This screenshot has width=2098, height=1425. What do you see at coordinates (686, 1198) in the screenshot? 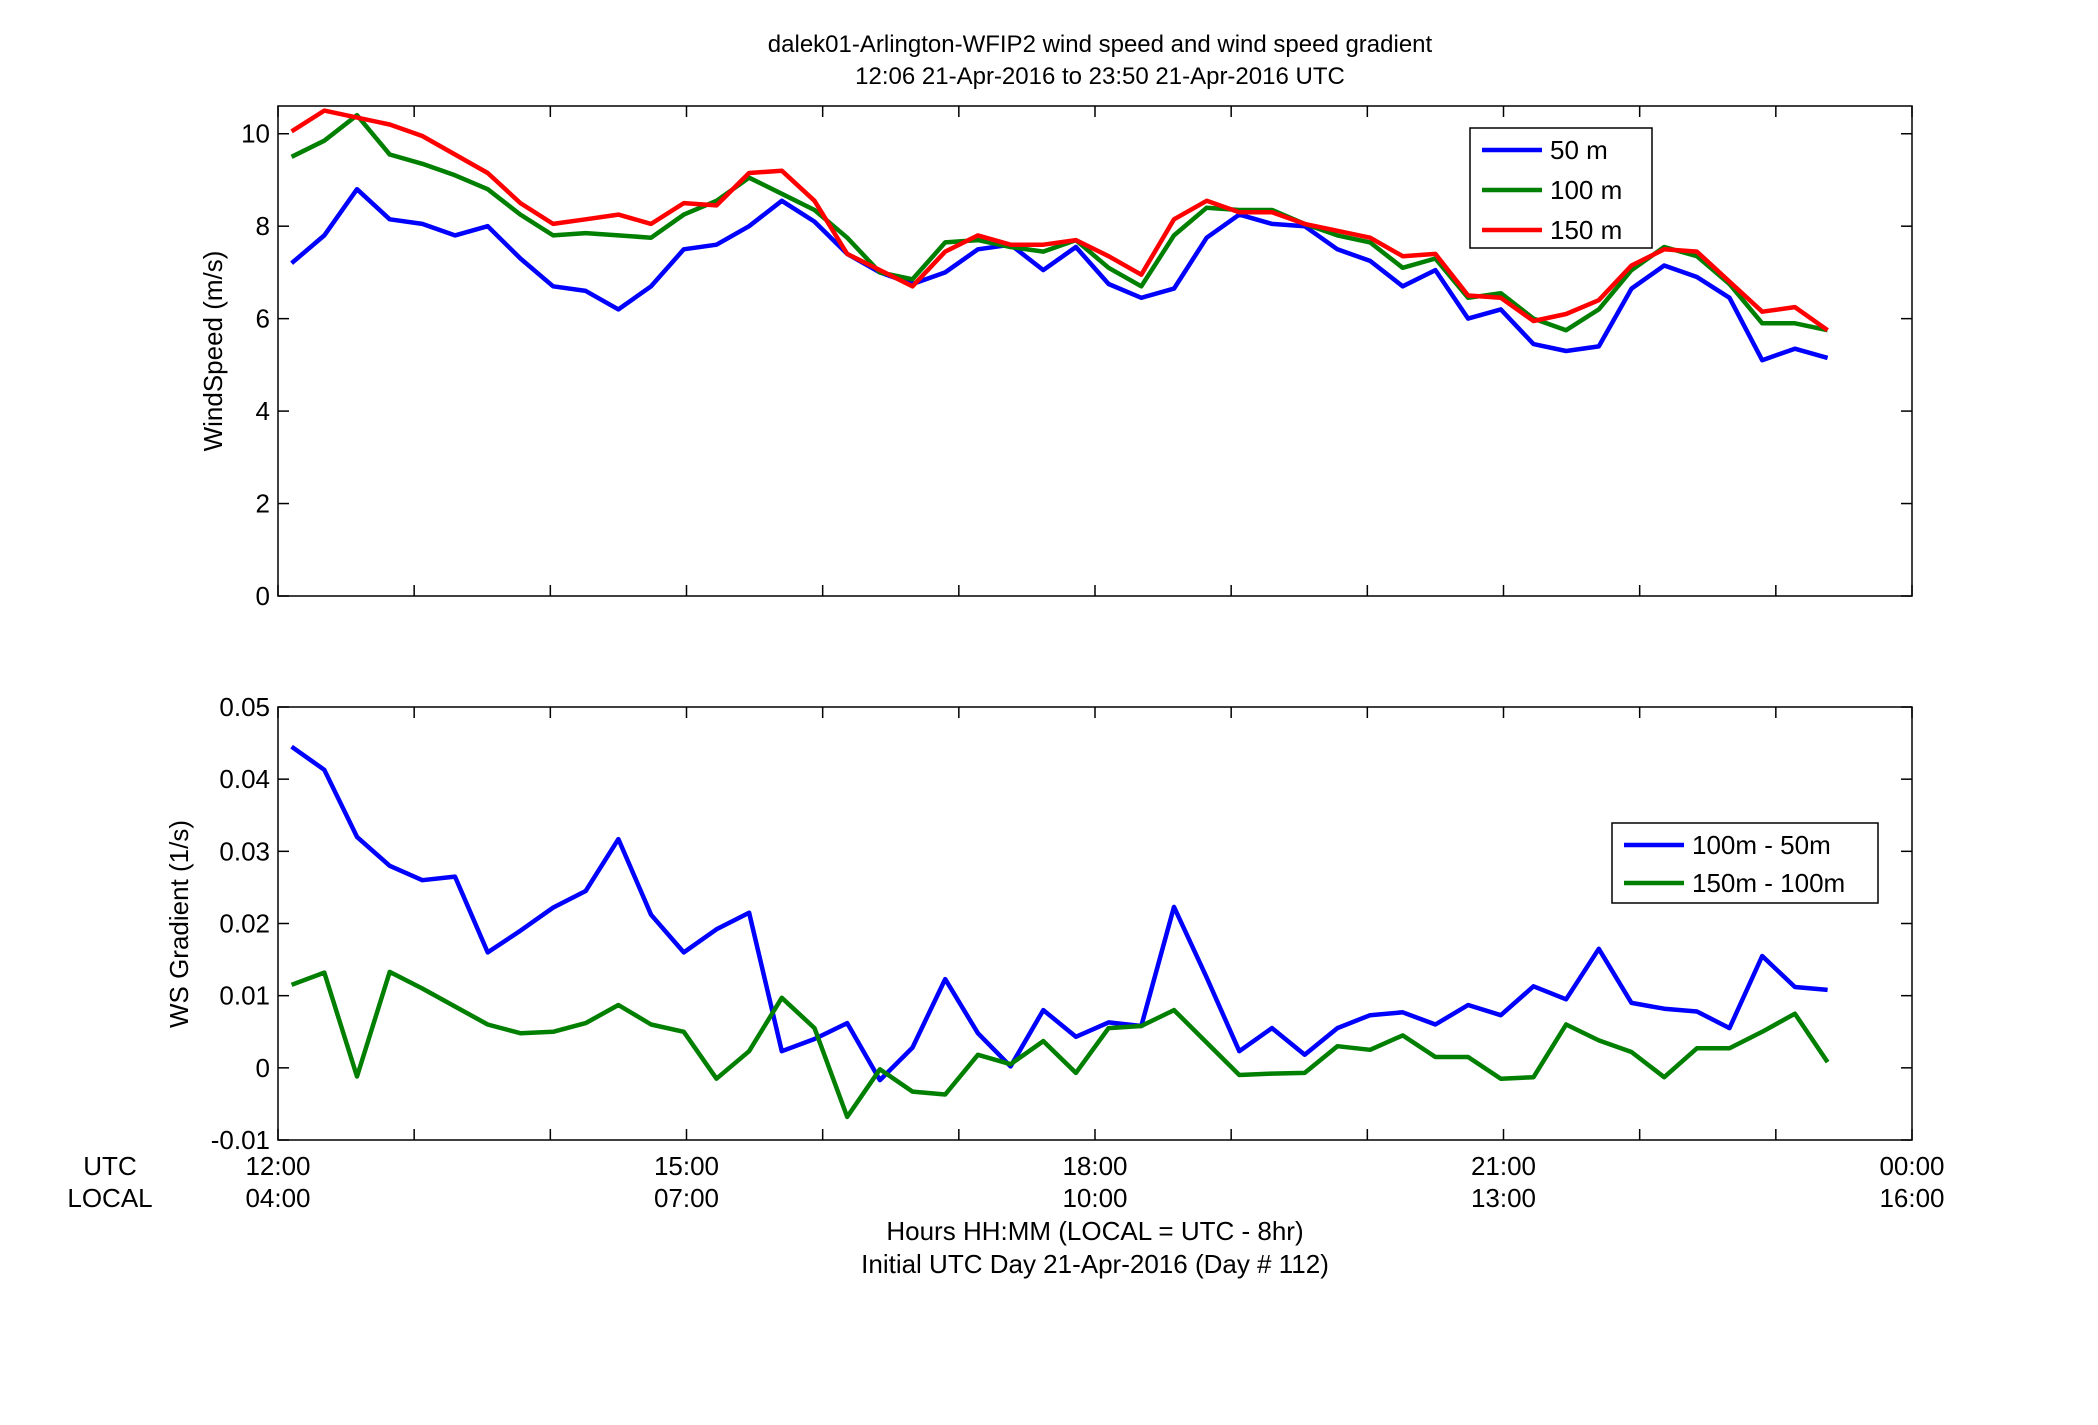
I see `x-tick-label-local: 07:00` at bounding box center [686, 1198].